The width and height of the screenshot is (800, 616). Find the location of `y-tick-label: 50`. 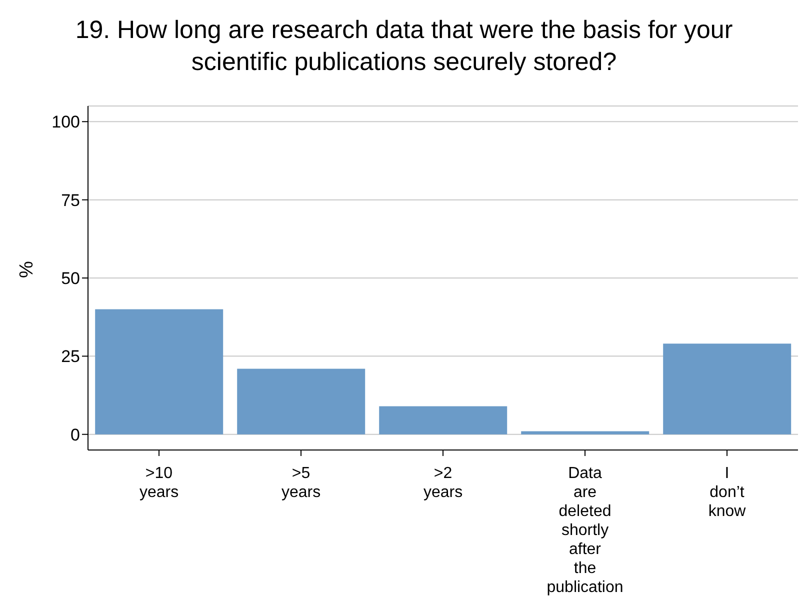

y-tick-label: 50 is located at coordinates (70, 278).